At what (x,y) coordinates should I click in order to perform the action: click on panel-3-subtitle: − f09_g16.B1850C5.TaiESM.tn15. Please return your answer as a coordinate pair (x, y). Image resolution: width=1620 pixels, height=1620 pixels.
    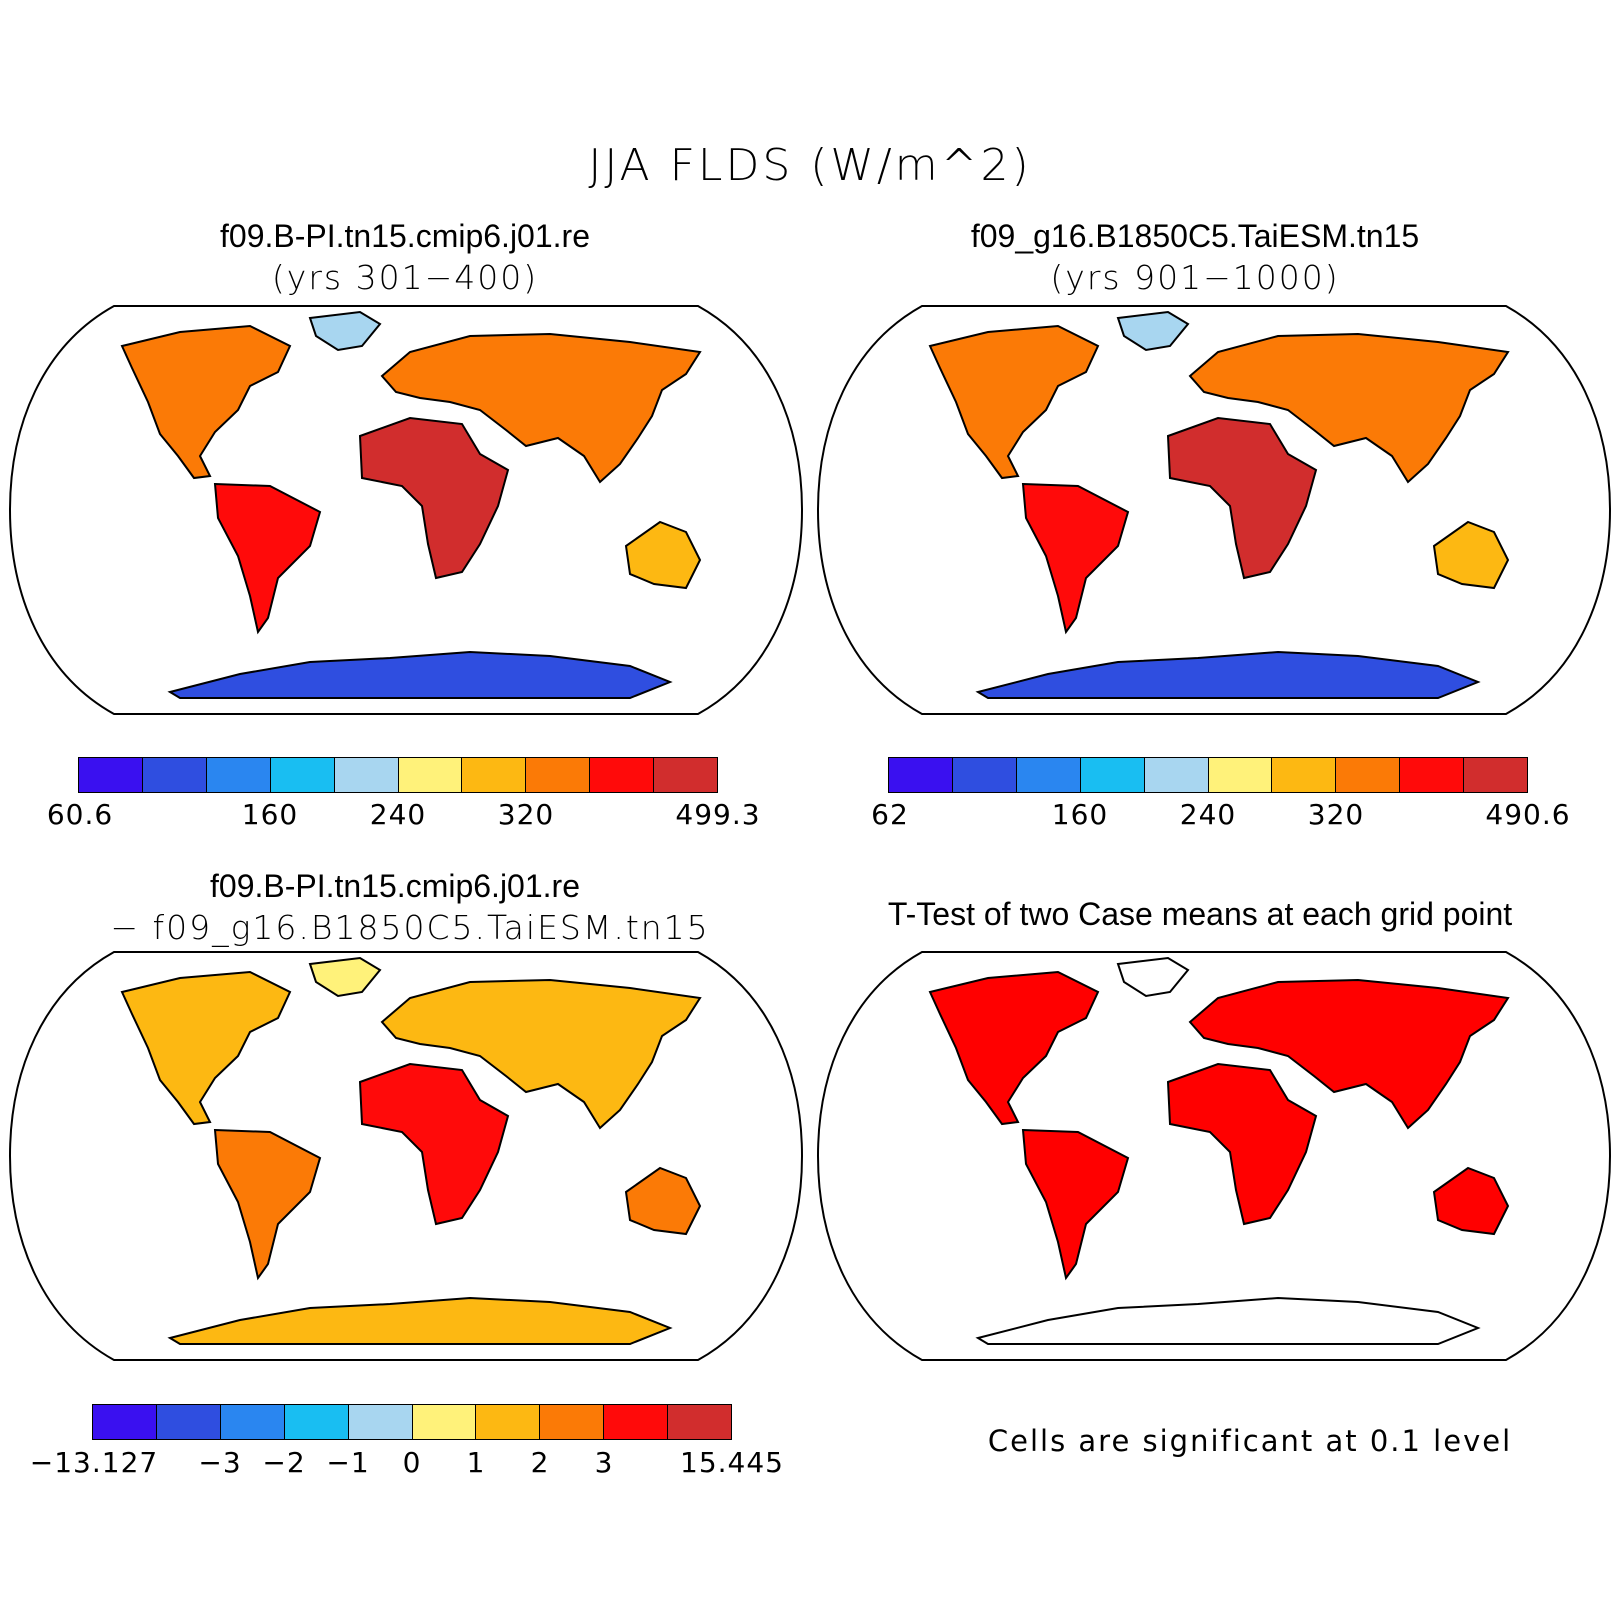
    Looking at the image, I should click on (410, 927).